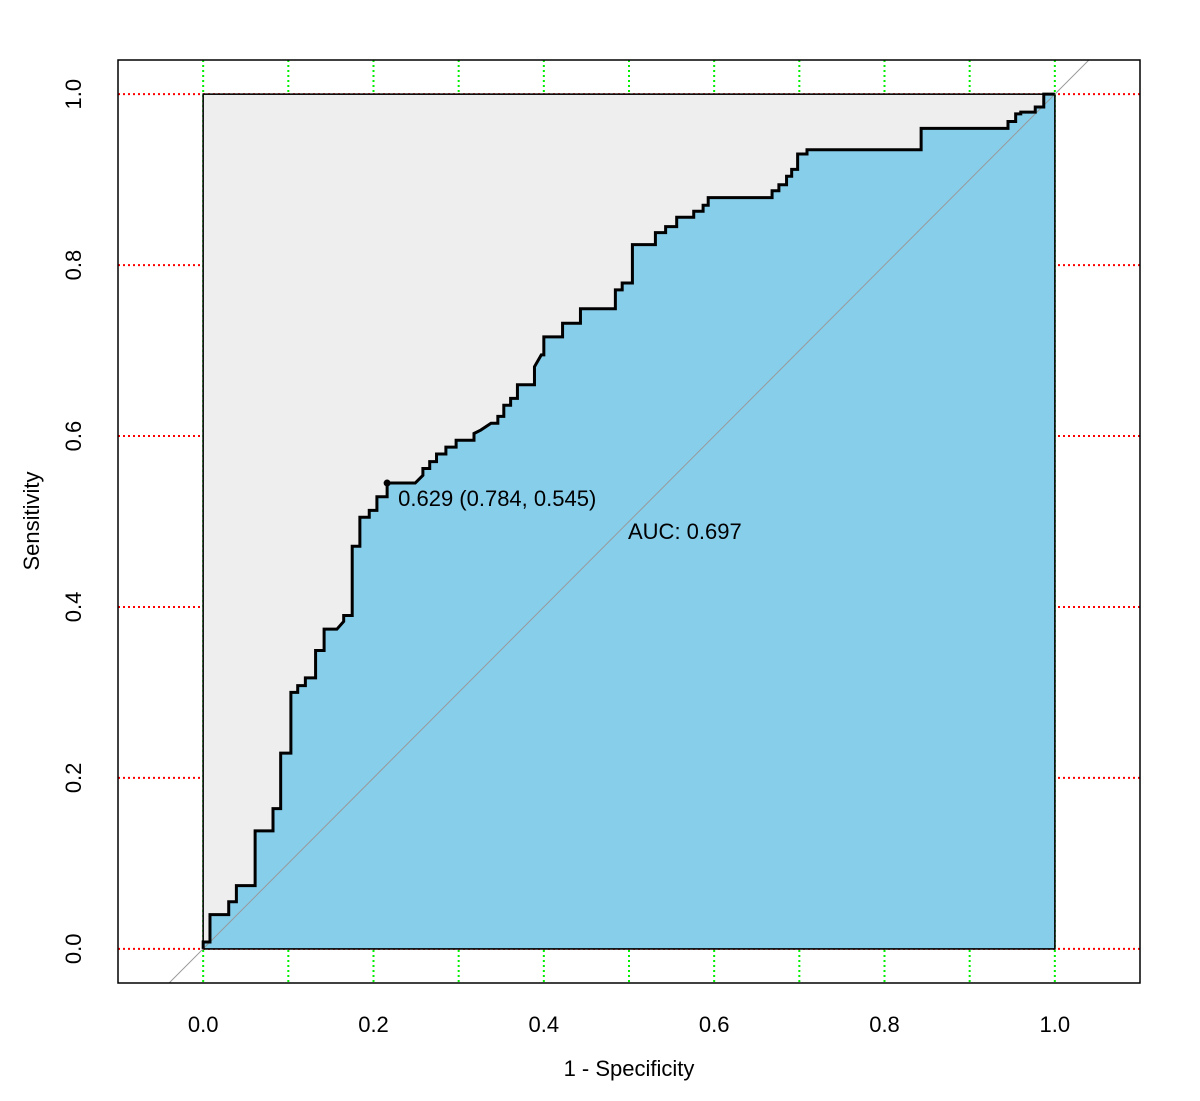 The image size is (1200, 1101). I want to click on y-tick-label: 1.0, so click(73, 94).